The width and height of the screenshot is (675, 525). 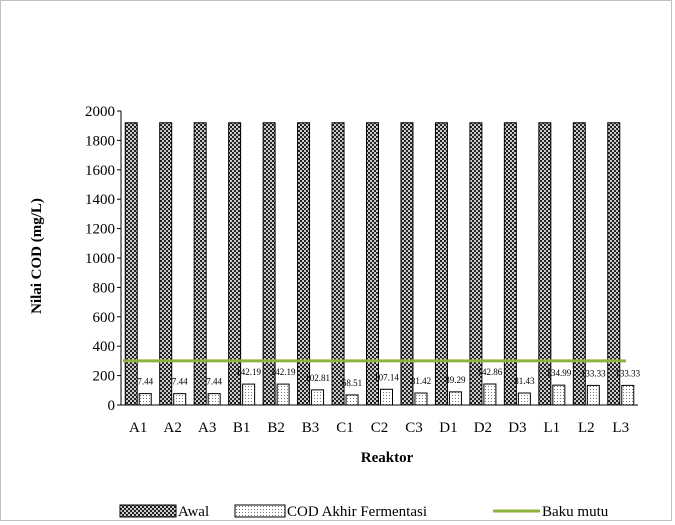 What do you see at coordinates (193, 512) in the screenshot?
I see `legend-label-awal: Awal` at bounding box center [193, 512].